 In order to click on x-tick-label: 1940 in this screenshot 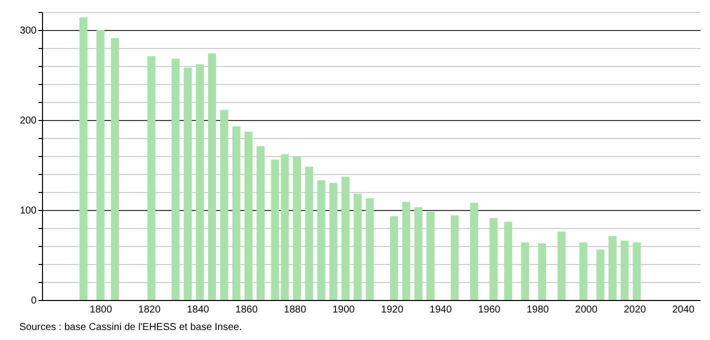, I will do `click(441, 310)`.